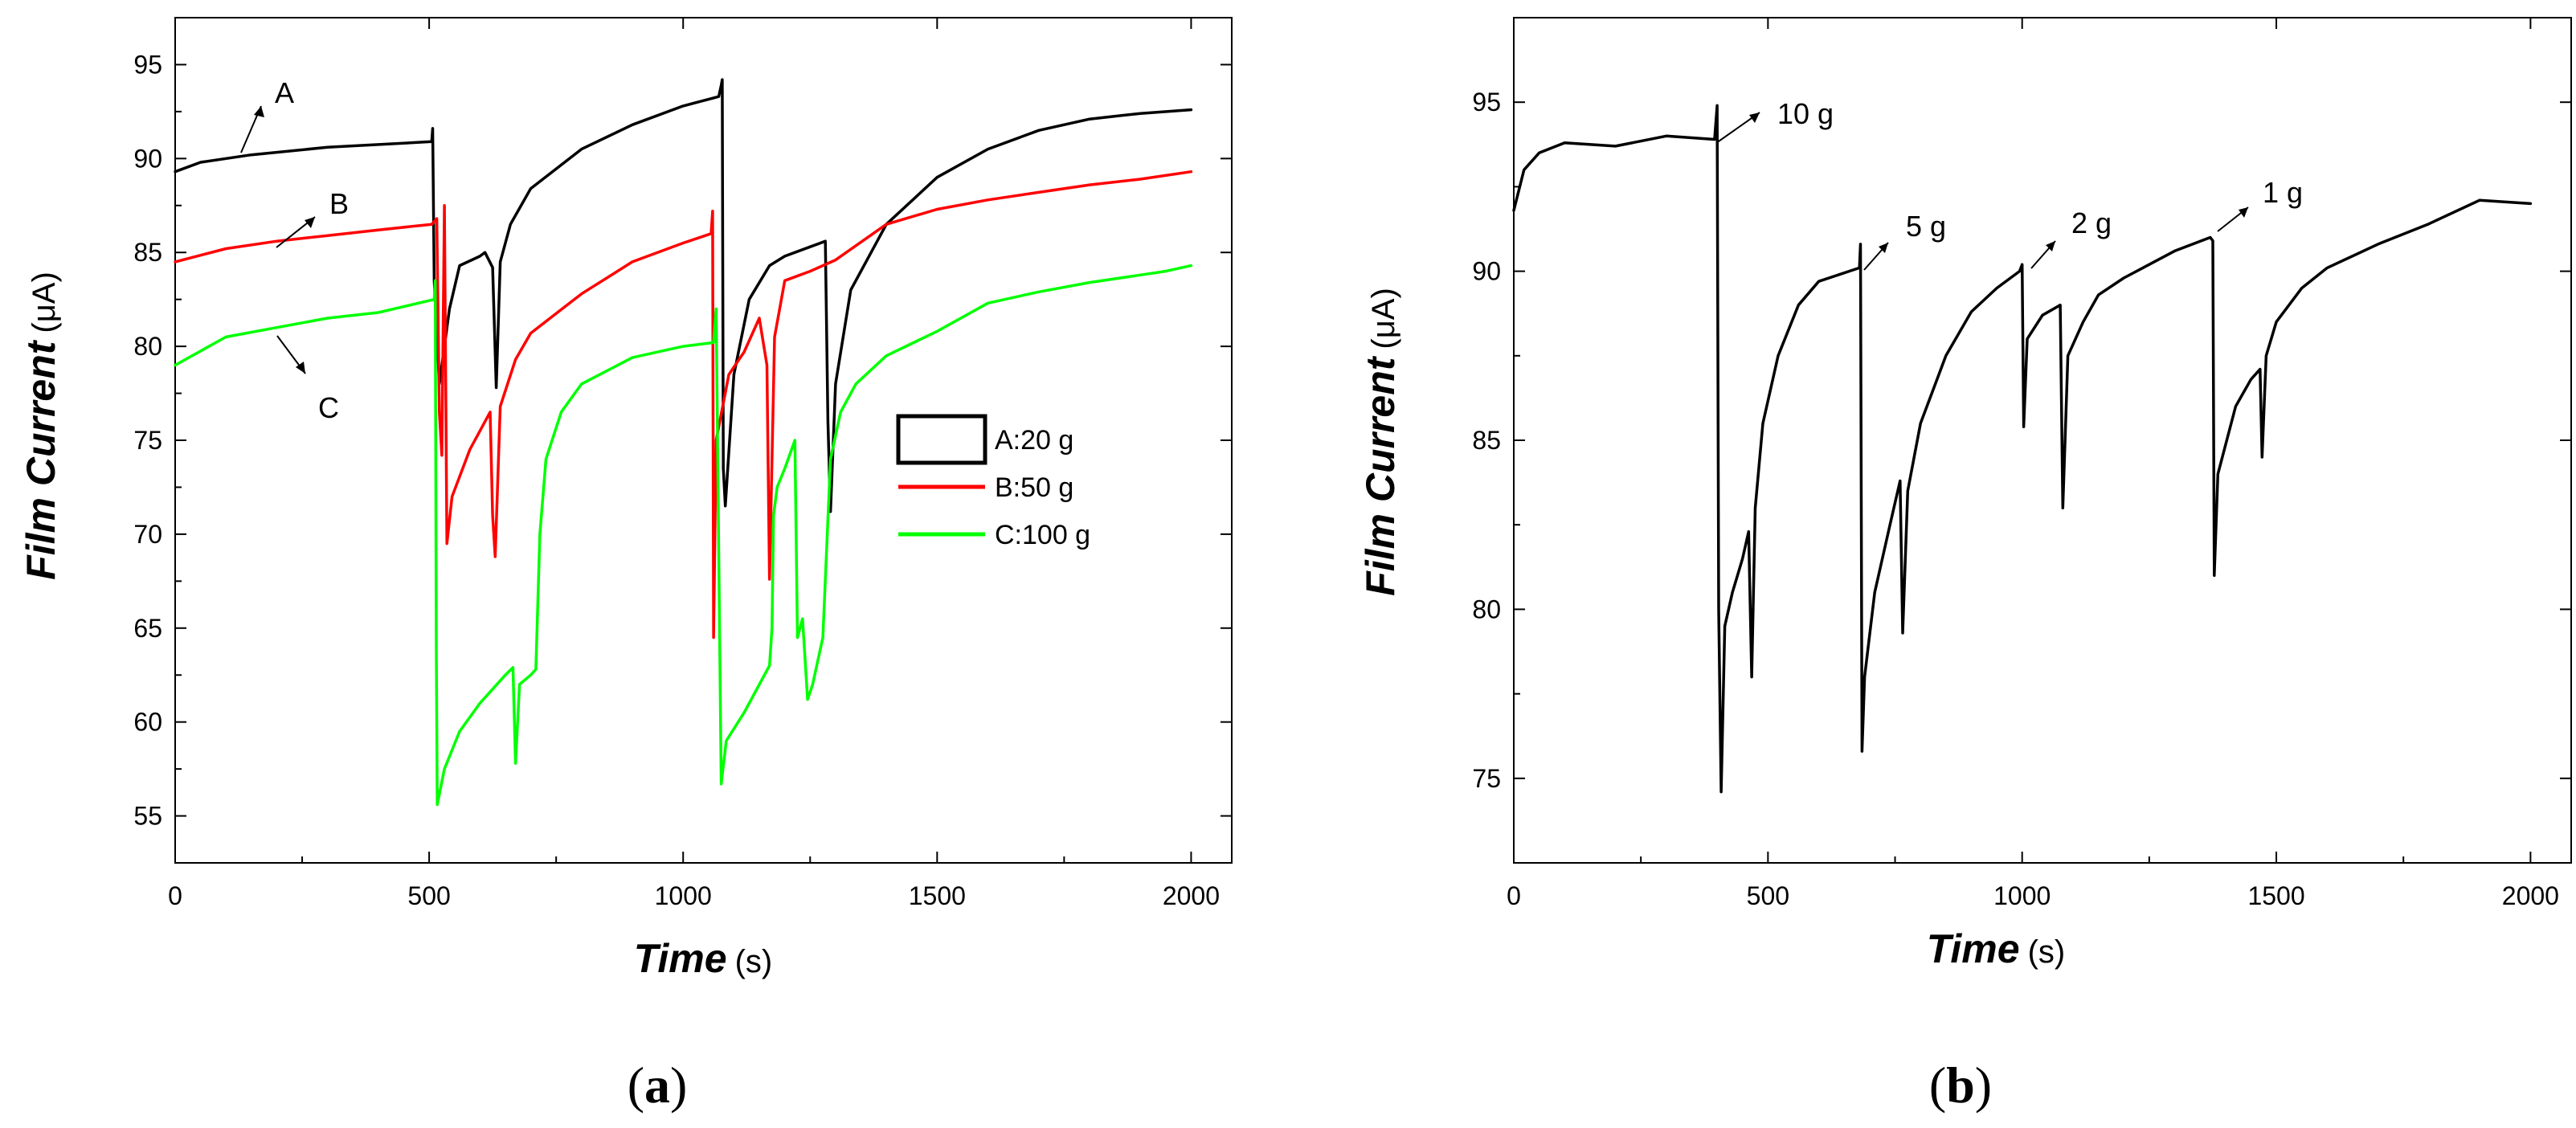 The height and width of the screenshot is (1128, 2576). What do you see at coordinates (147, 817) in the screenshot?
I see `y-tick-label: 55` at bounding box center [147, 817].